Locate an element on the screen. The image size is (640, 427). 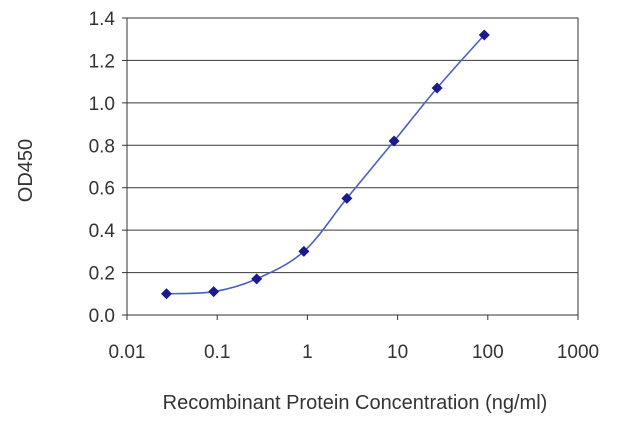
y-tick-label-4: 0.8 is located at coordinates (102, 146).